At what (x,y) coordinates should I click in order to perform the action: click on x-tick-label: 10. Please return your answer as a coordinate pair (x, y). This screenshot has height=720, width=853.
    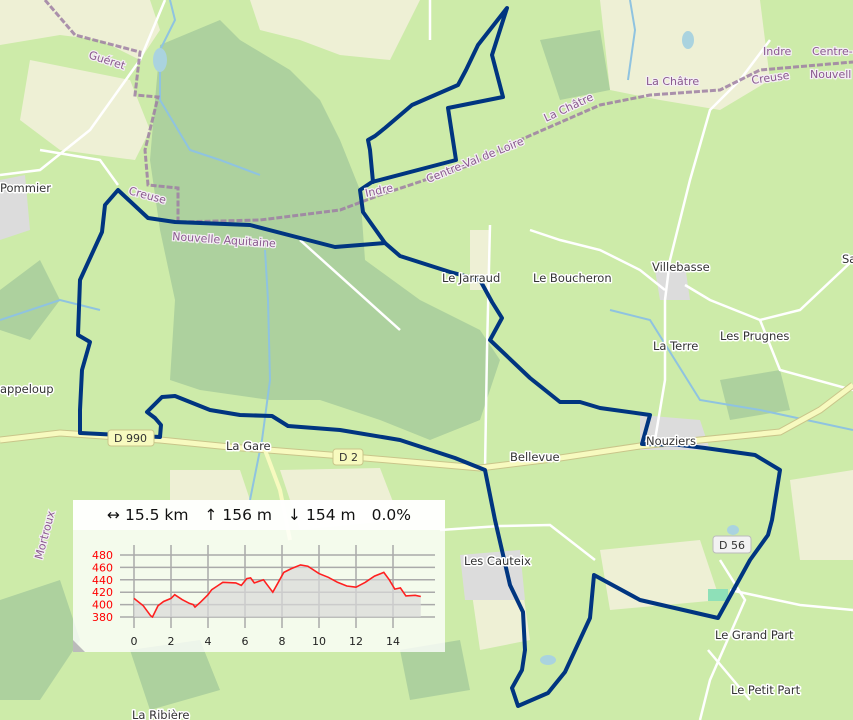
    Looking at the image, I should click on (319, 641).